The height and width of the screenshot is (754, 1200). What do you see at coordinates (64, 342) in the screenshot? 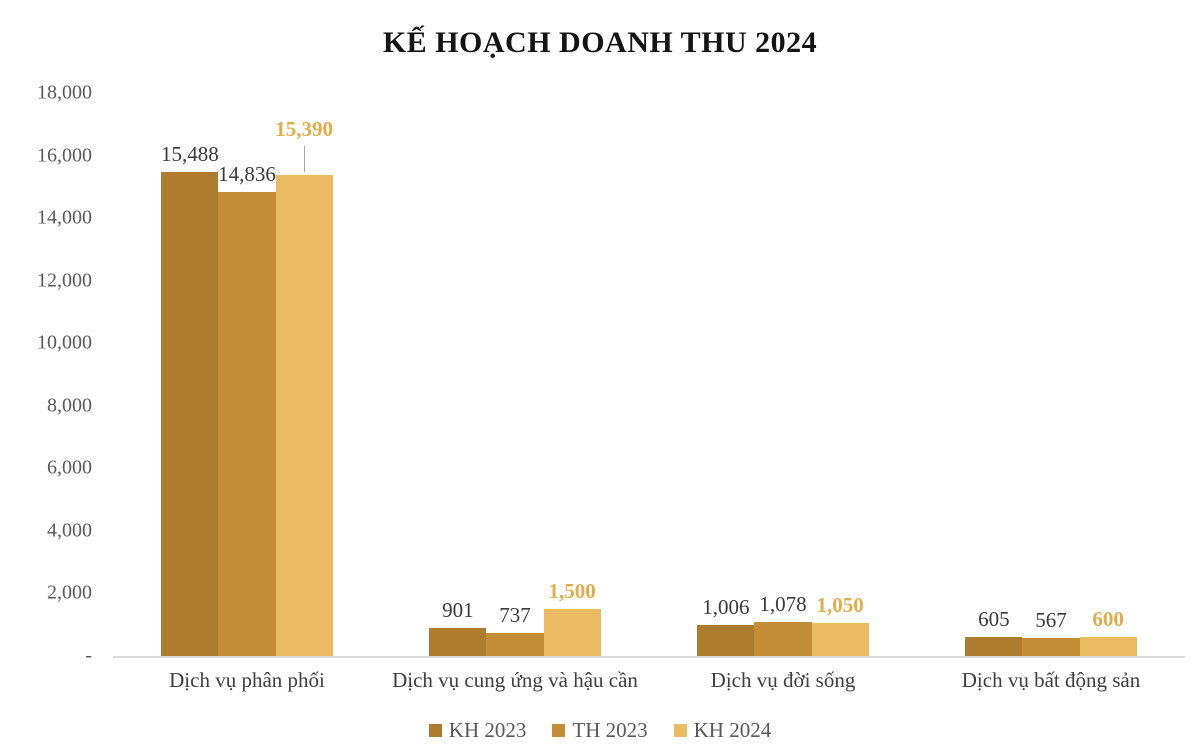
I see `y-tick-label: 10,000` at bounding box center [64, 342].